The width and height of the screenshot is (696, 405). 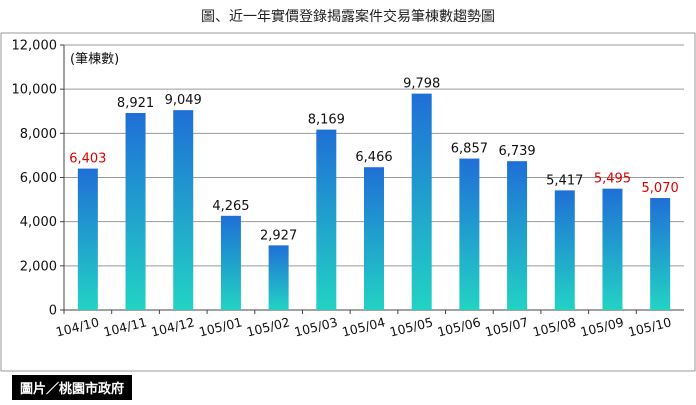 What do you see at coordinates (35, 90) in the screenshot?
I see `y-tick-label: 10,000` at bounding box center [35, 90].